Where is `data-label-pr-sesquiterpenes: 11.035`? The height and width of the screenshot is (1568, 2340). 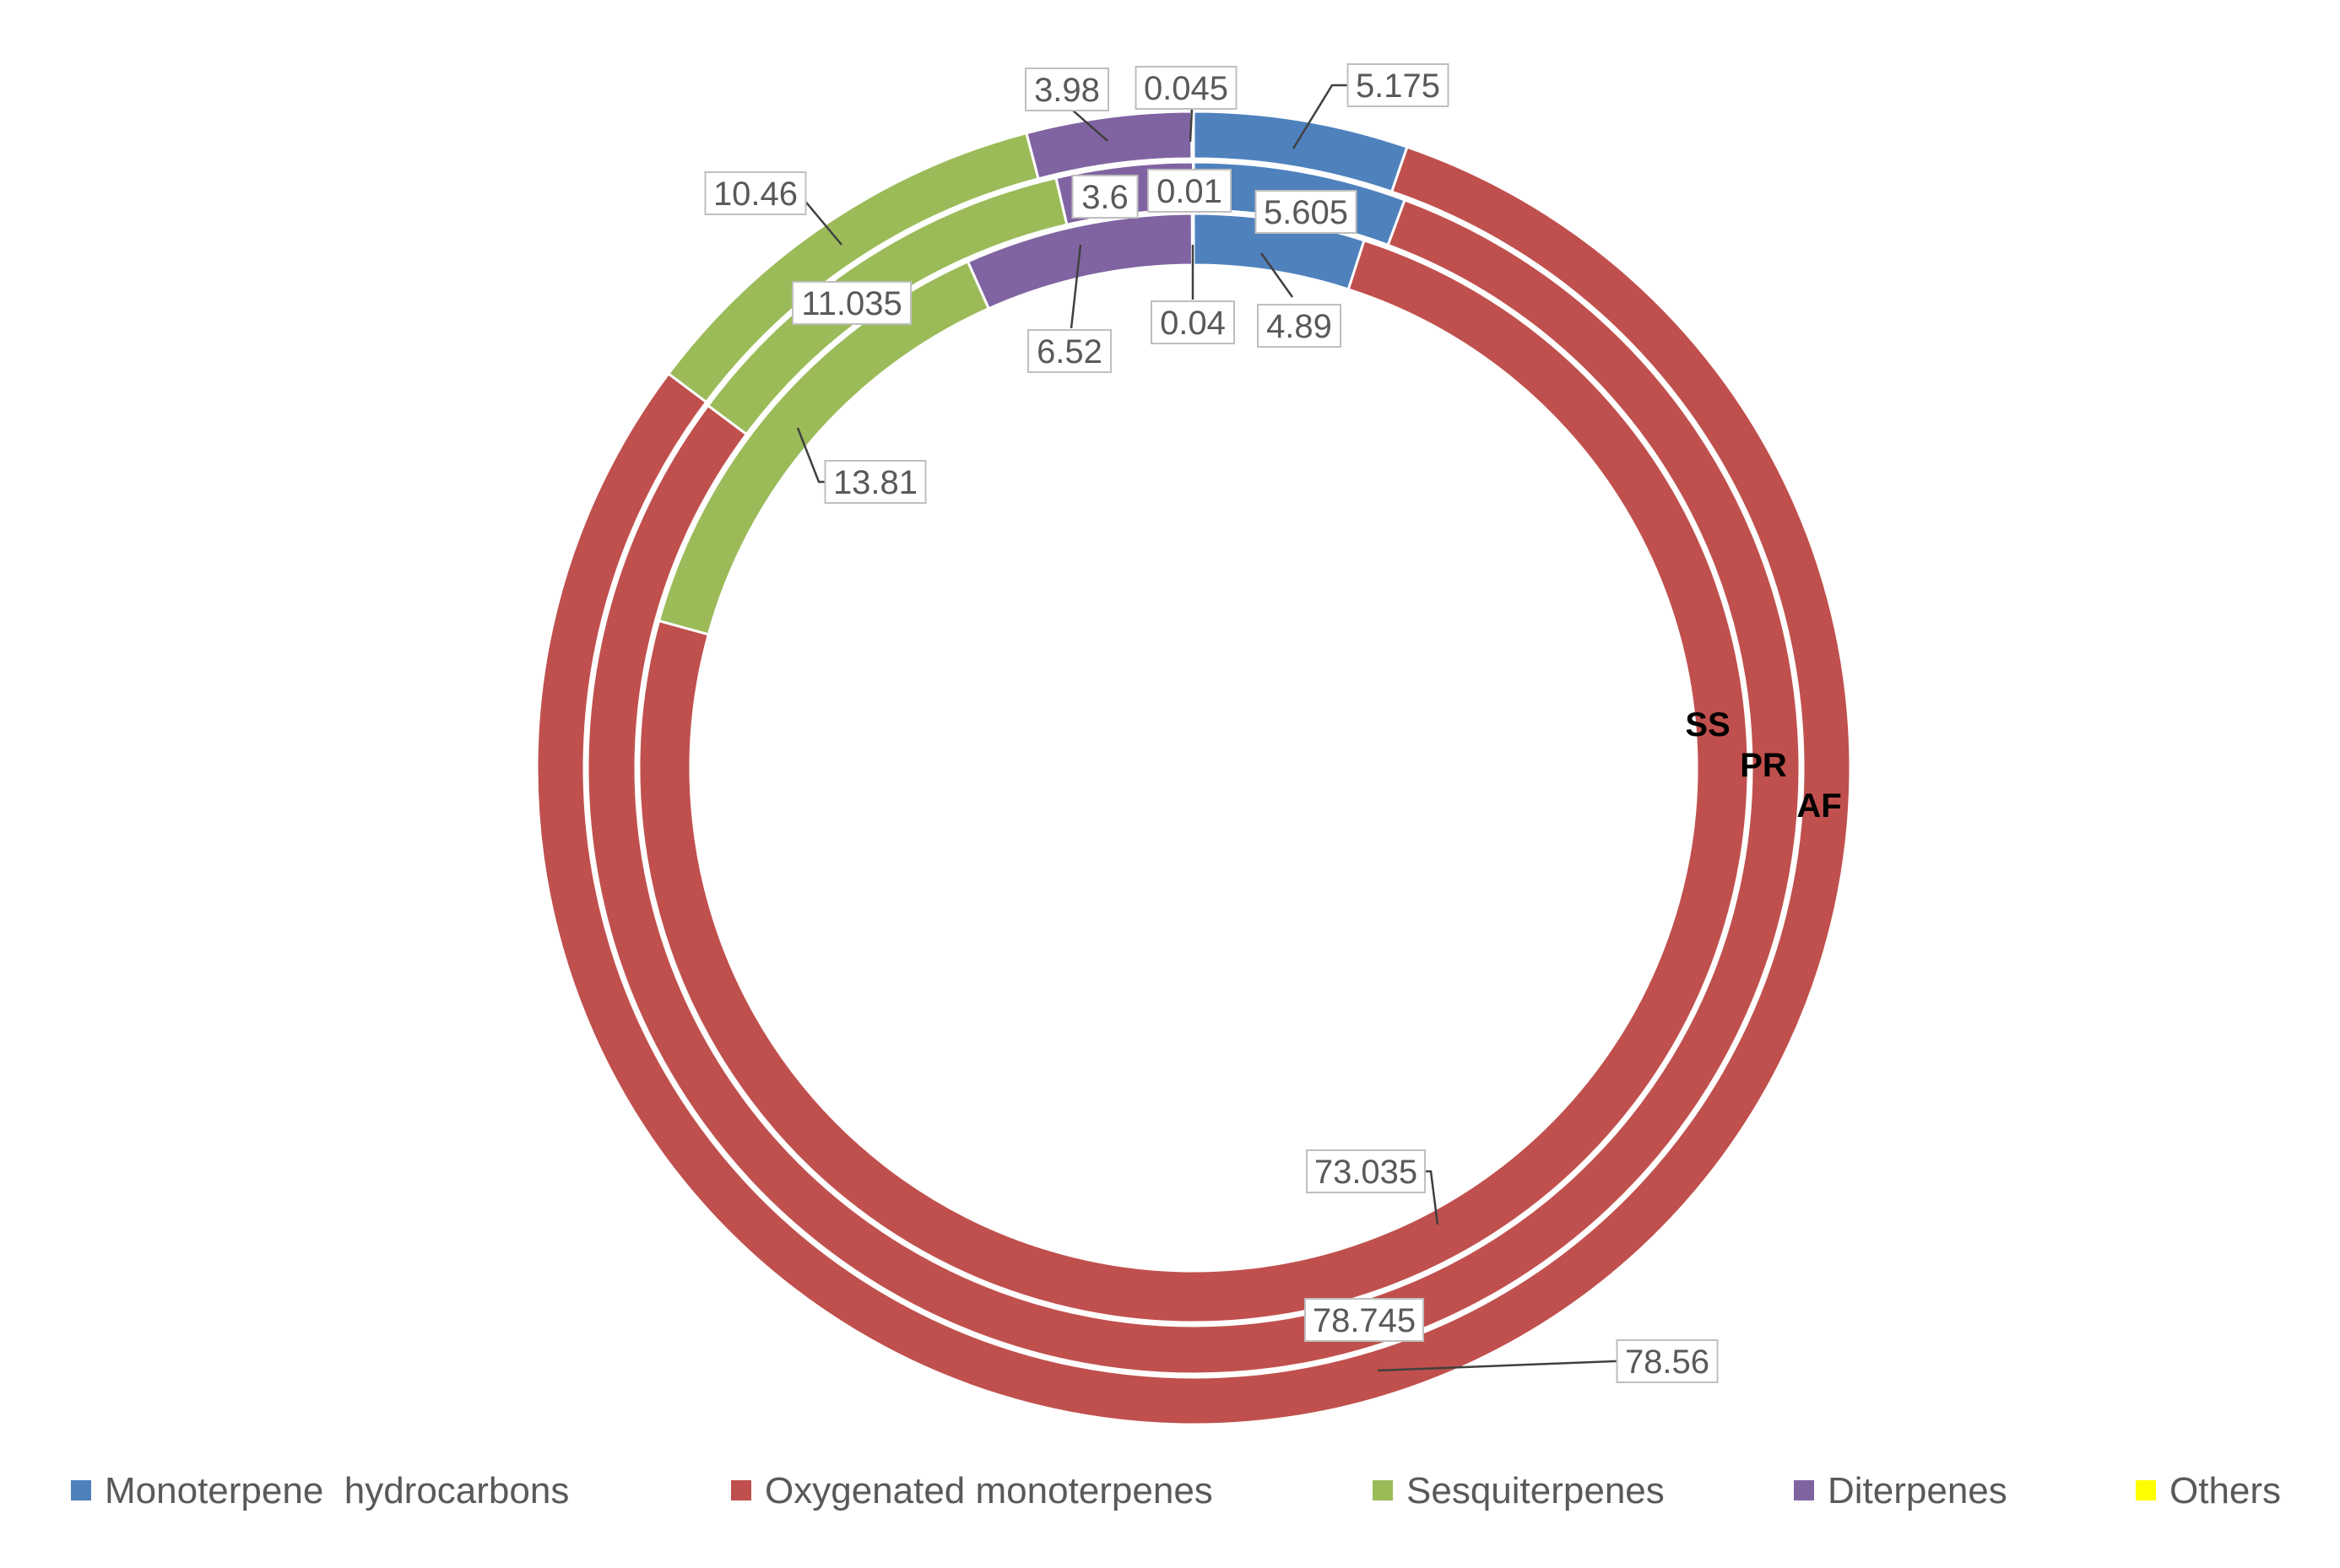
data-label-pr-sesquiterpenes: 11.035 is located at coordinates (852, 303).